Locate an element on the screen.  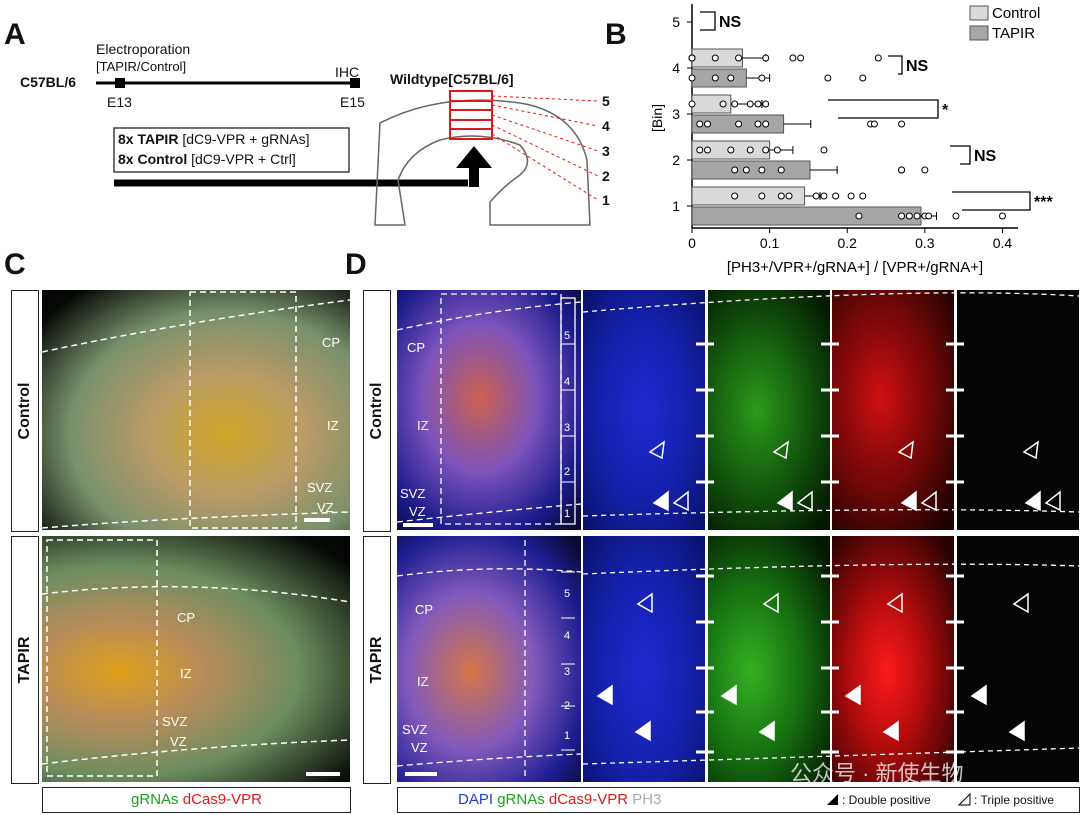
micrograph-d-tapir-dapi is located at coordinates (644, 659).